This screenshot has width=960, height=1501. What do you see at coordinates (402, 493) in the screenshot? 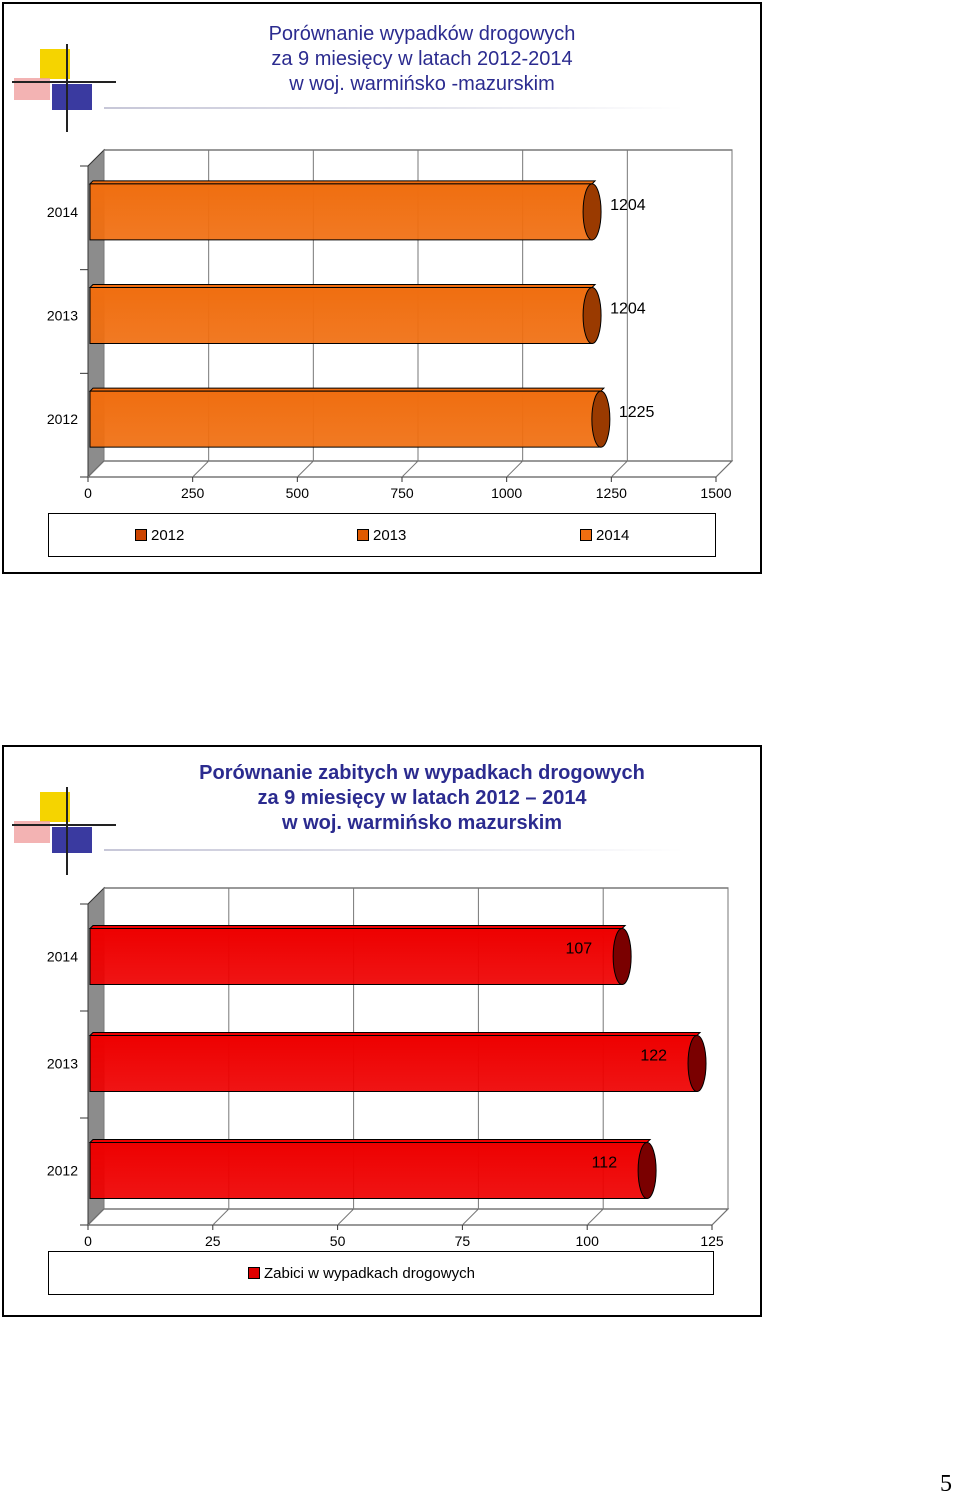
I see `x-tick-label: 750` at bounding box center [402, 493].